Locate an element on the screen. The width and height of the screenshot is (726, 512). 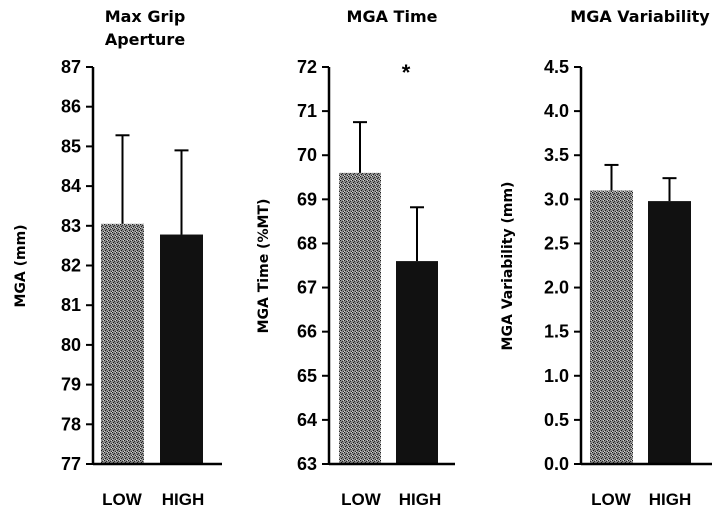
y-tick-label: 1.5 is located at coordinates (556, 332).